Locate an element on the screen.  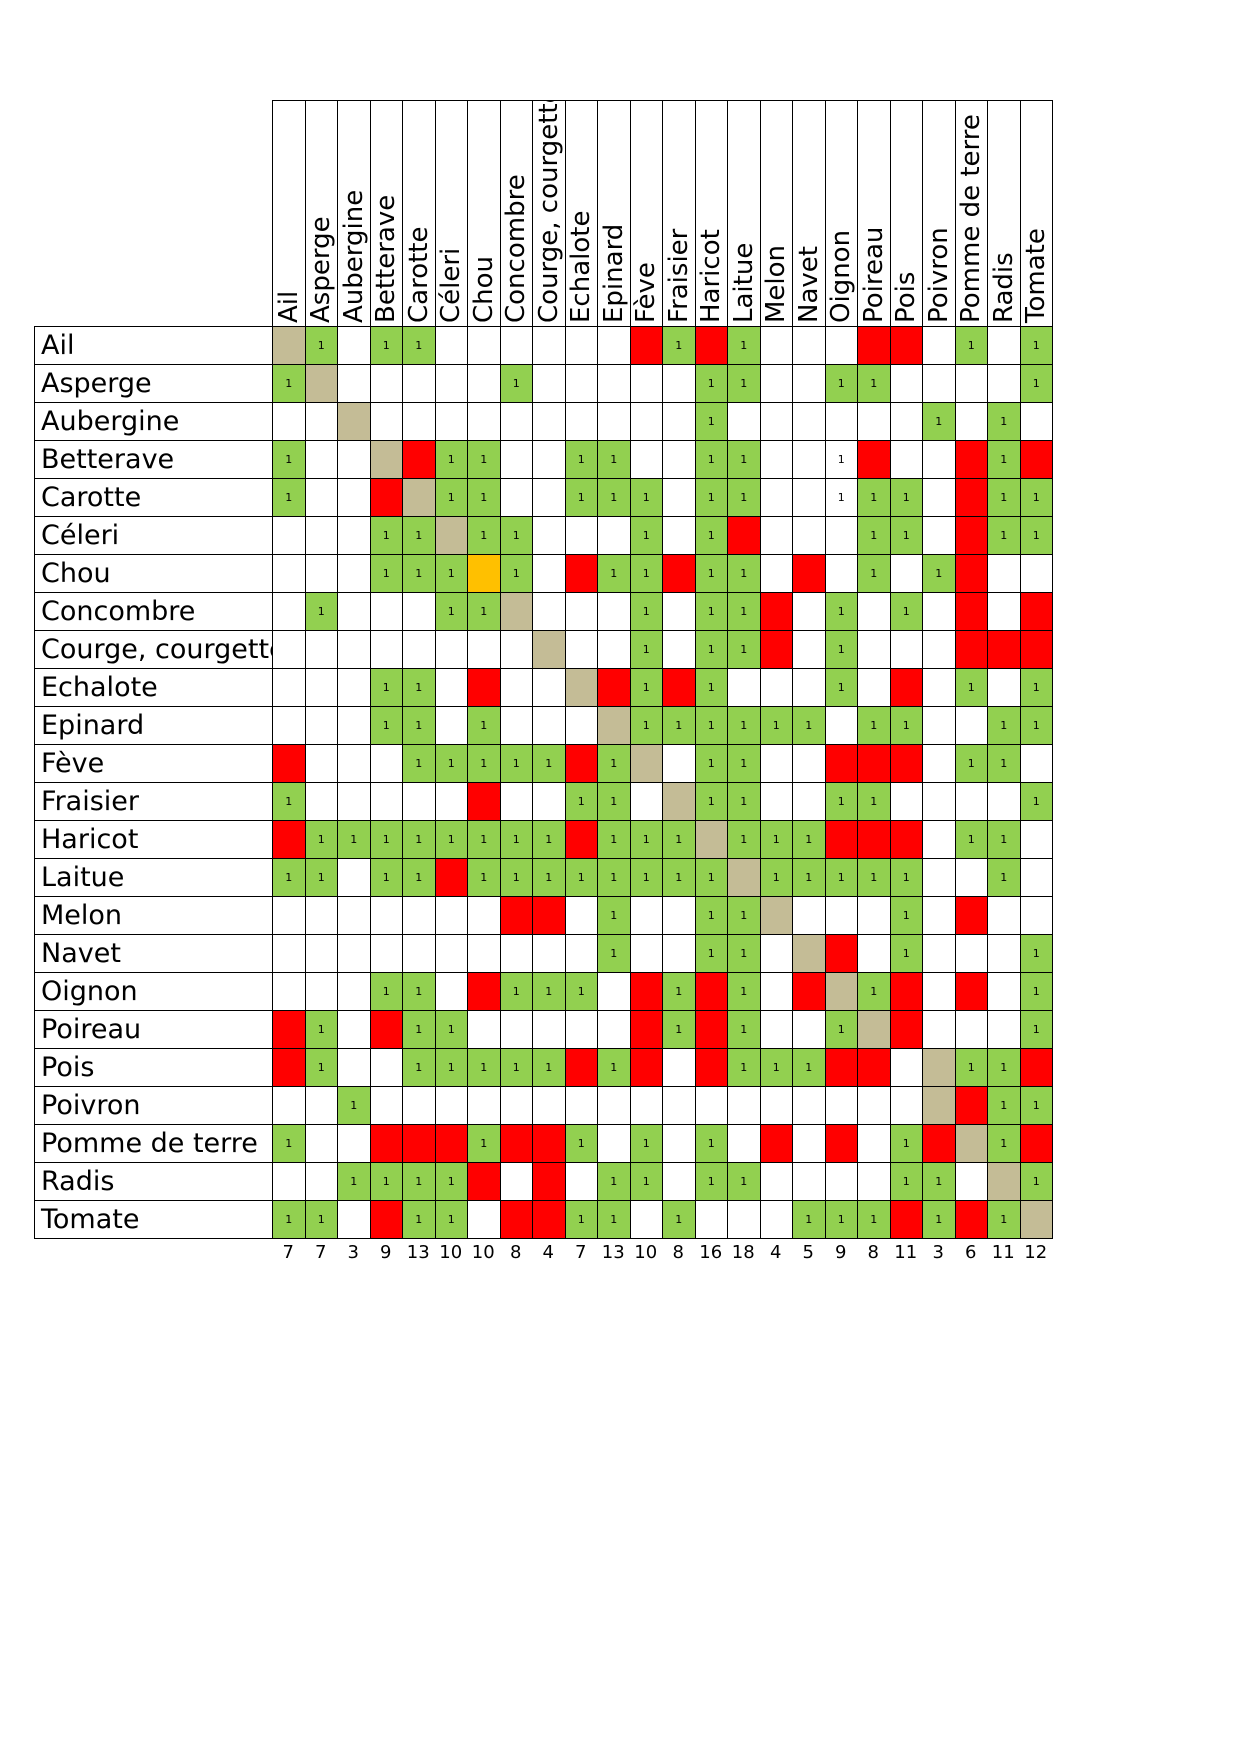
column-header: Navet is located at coordinates (809, 213).